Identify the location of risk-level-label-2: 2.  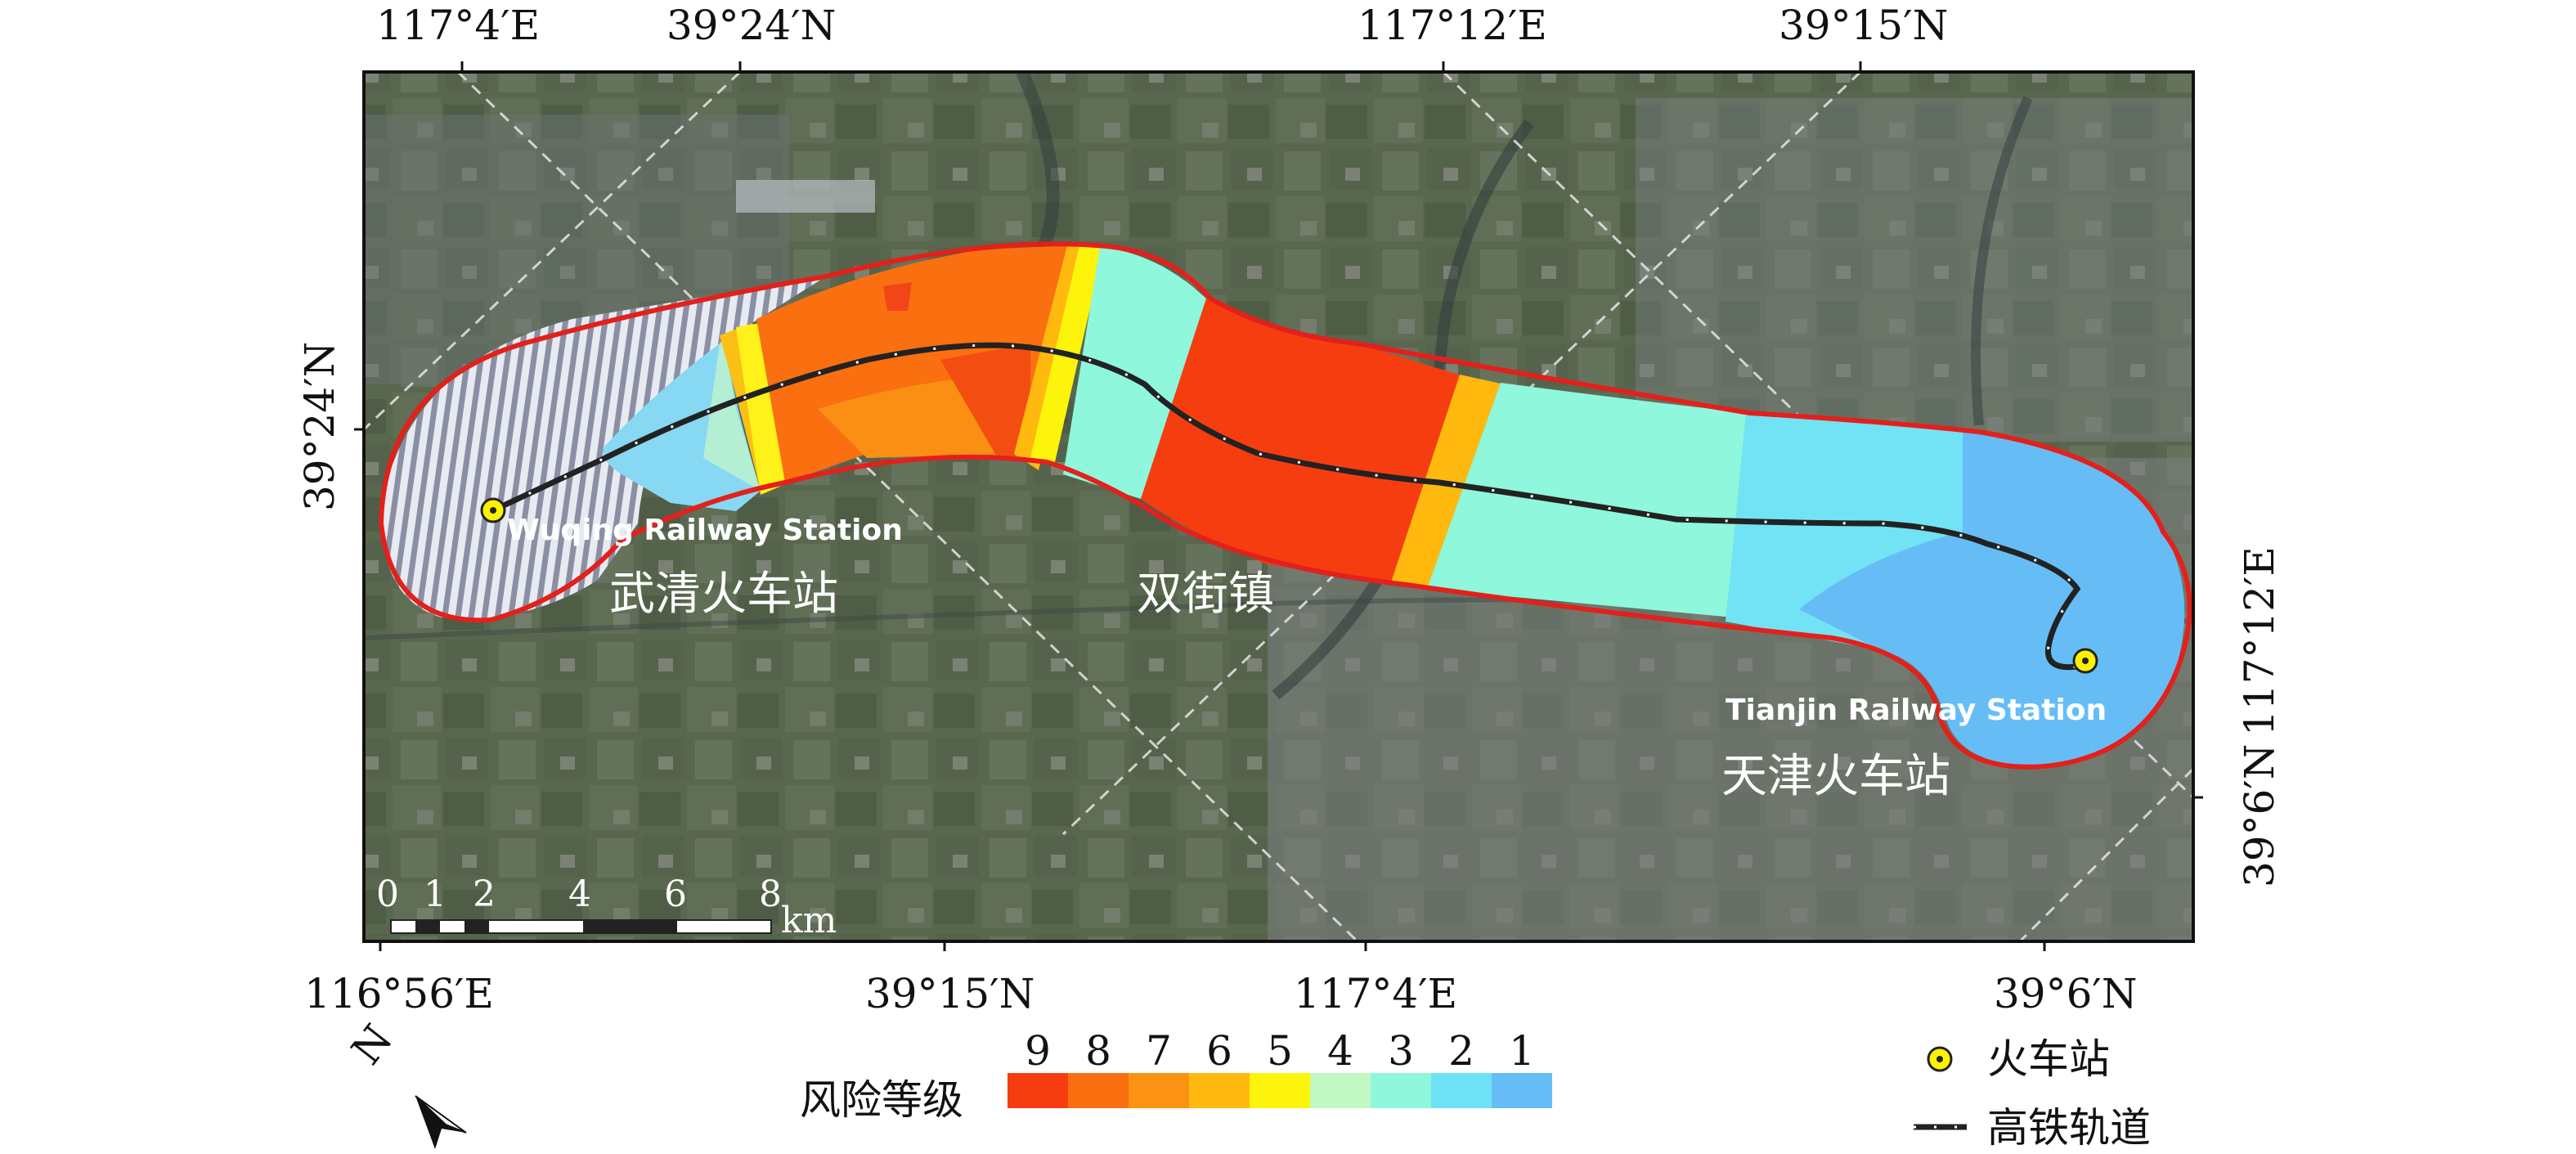
(1461, 1051).